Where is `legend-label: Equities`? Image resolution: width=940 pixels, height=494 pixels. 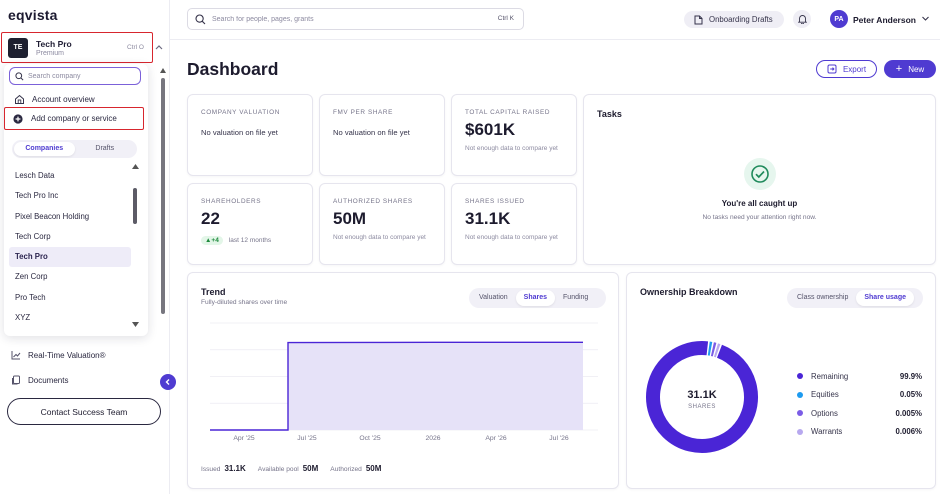 legend-label: Equities is located at coordinates (825, 395).